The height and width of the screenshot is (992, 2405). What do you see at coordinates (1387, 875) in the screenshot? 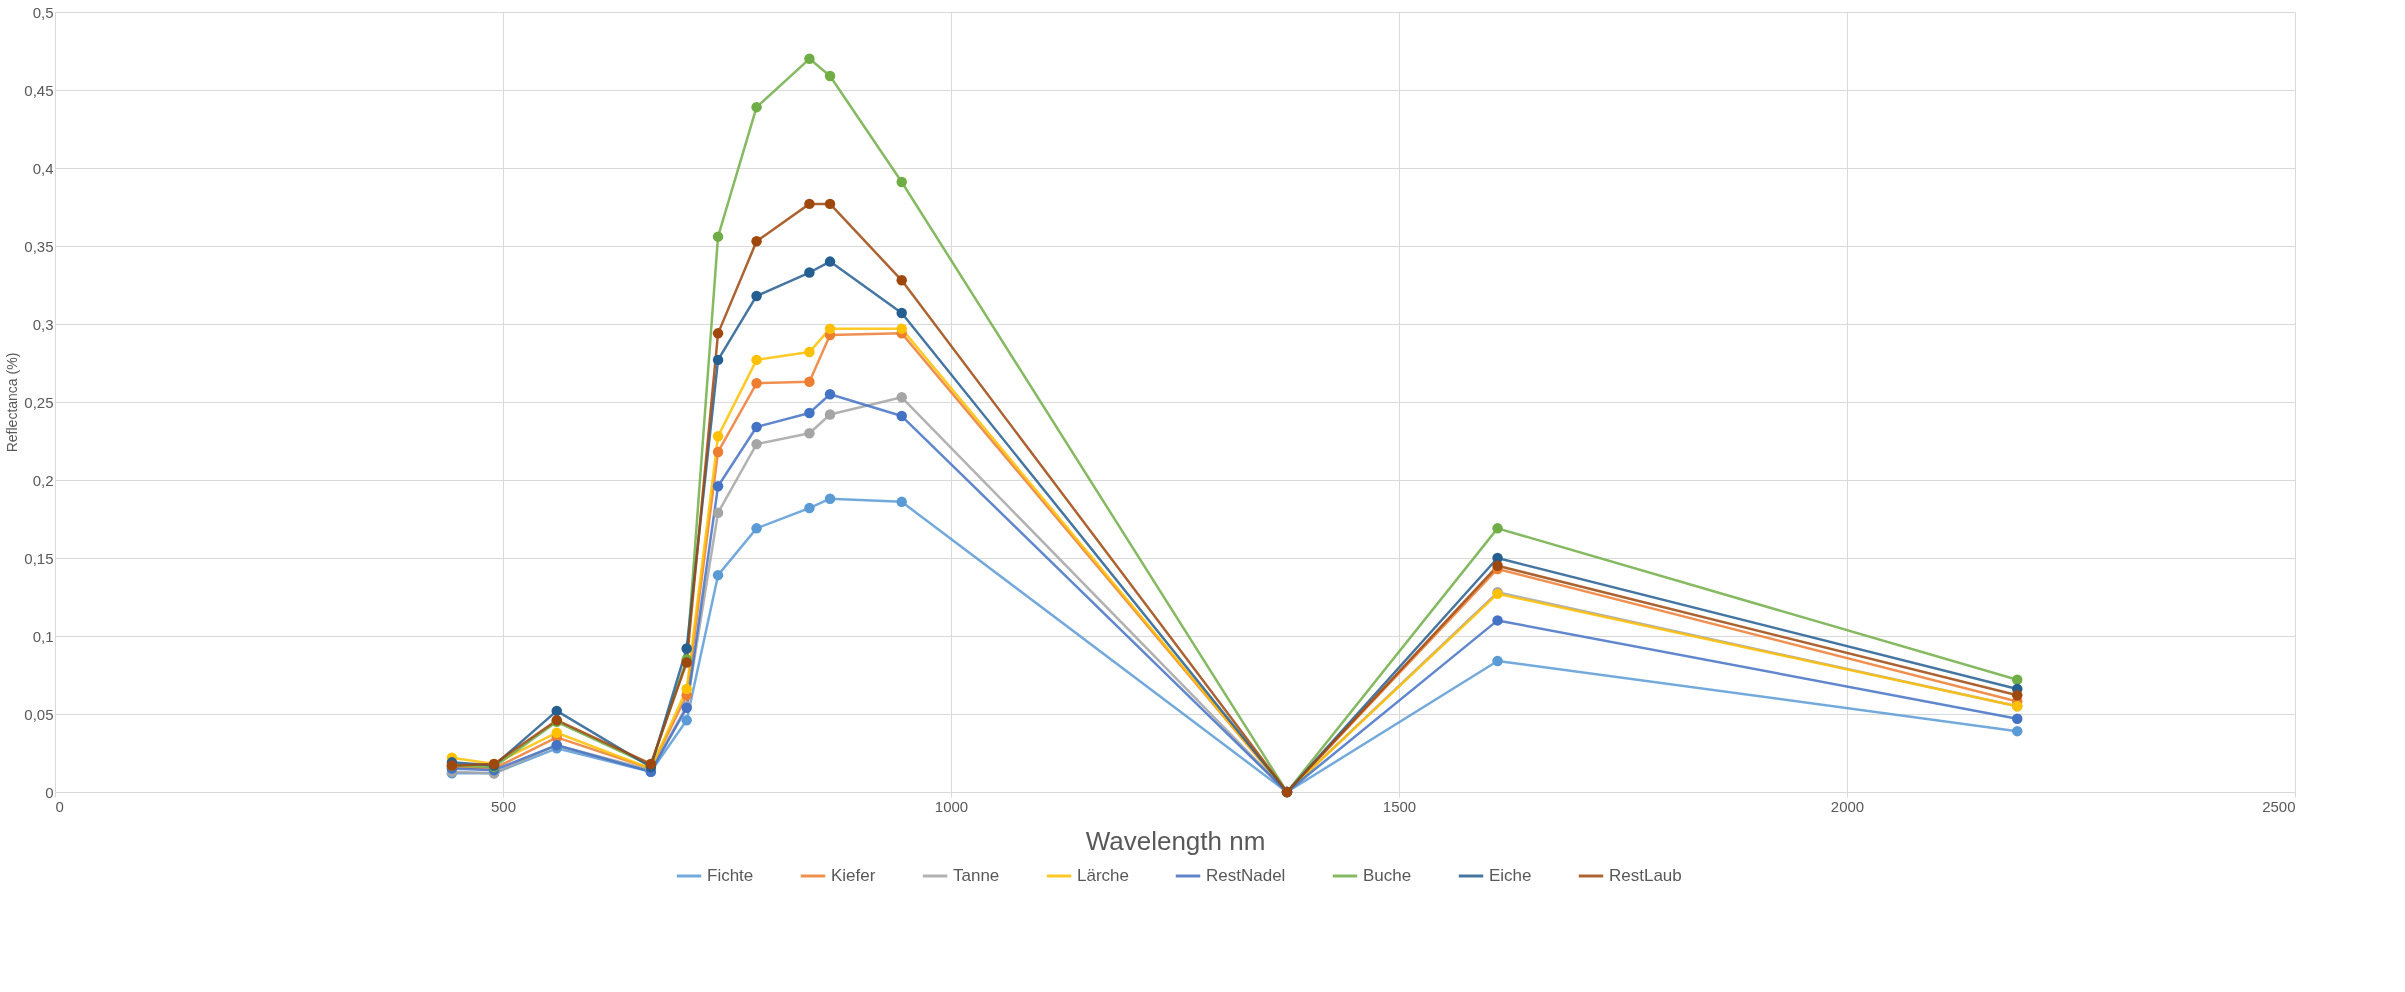
I see `legend-label: Buche` at bounding box center [1387, 875].